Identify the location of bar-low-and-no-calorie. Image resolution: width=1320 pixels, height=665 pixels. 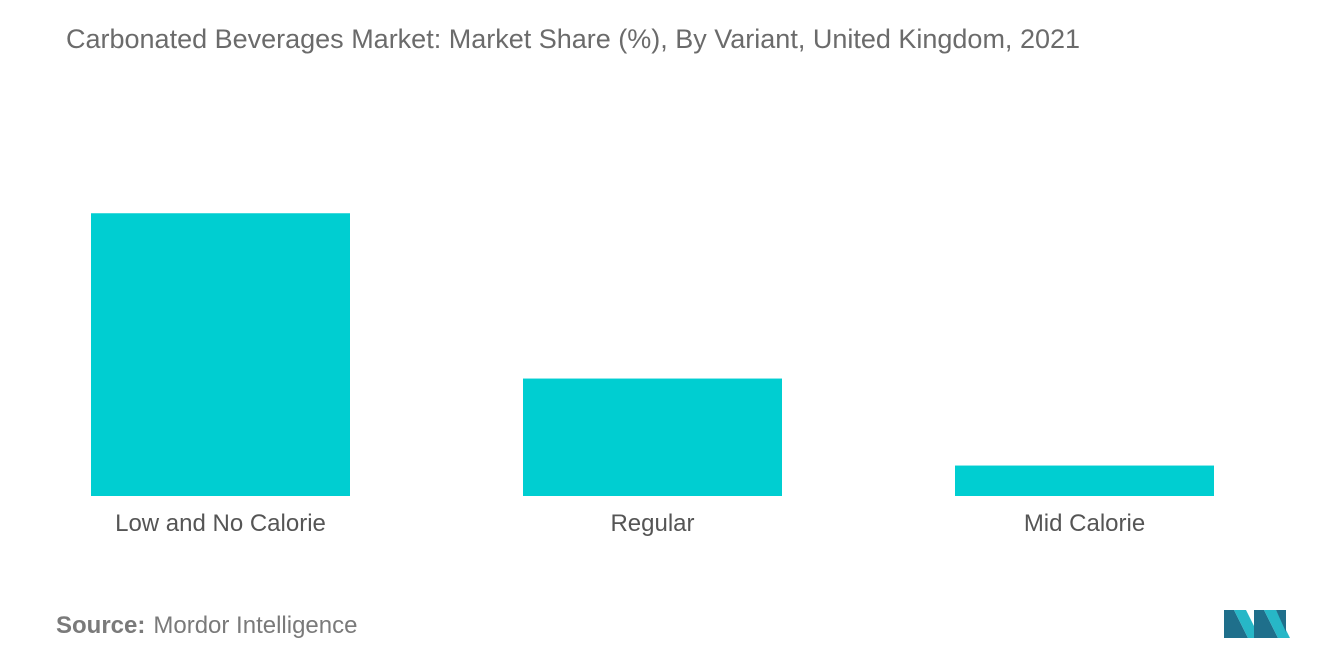
(220, 354).